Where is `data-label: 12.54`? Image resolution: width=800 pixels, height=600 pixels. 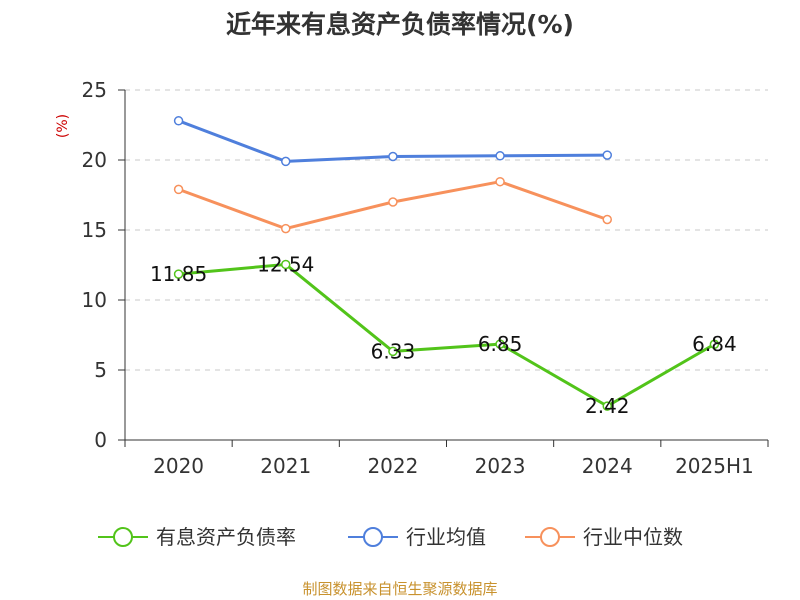
data-label: 12.54 is located at coordinates (285, 264).